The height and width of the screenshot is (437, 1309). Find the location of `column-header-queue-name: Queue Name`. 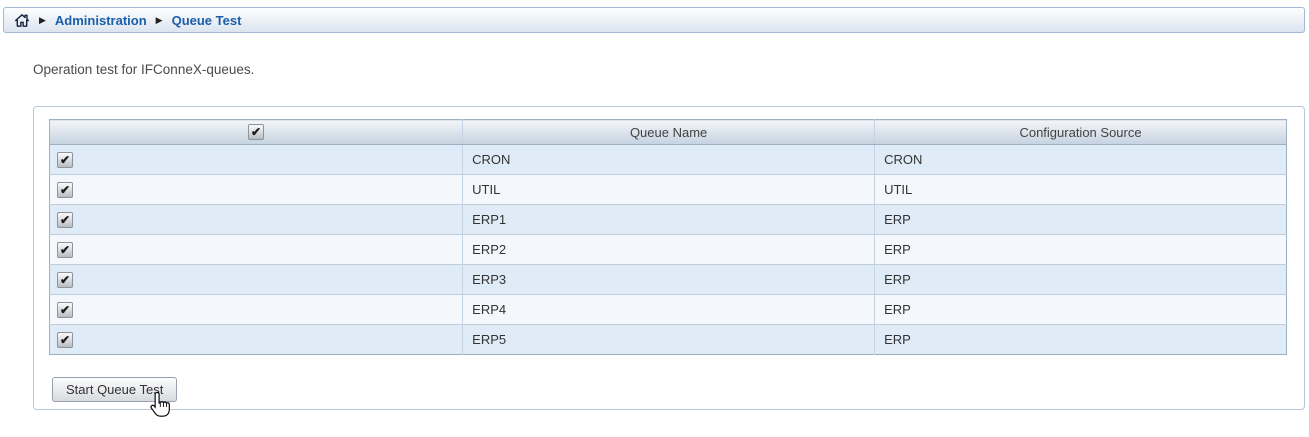

column-header-queue-name: Queue Name is located at coordinates (668, 132).